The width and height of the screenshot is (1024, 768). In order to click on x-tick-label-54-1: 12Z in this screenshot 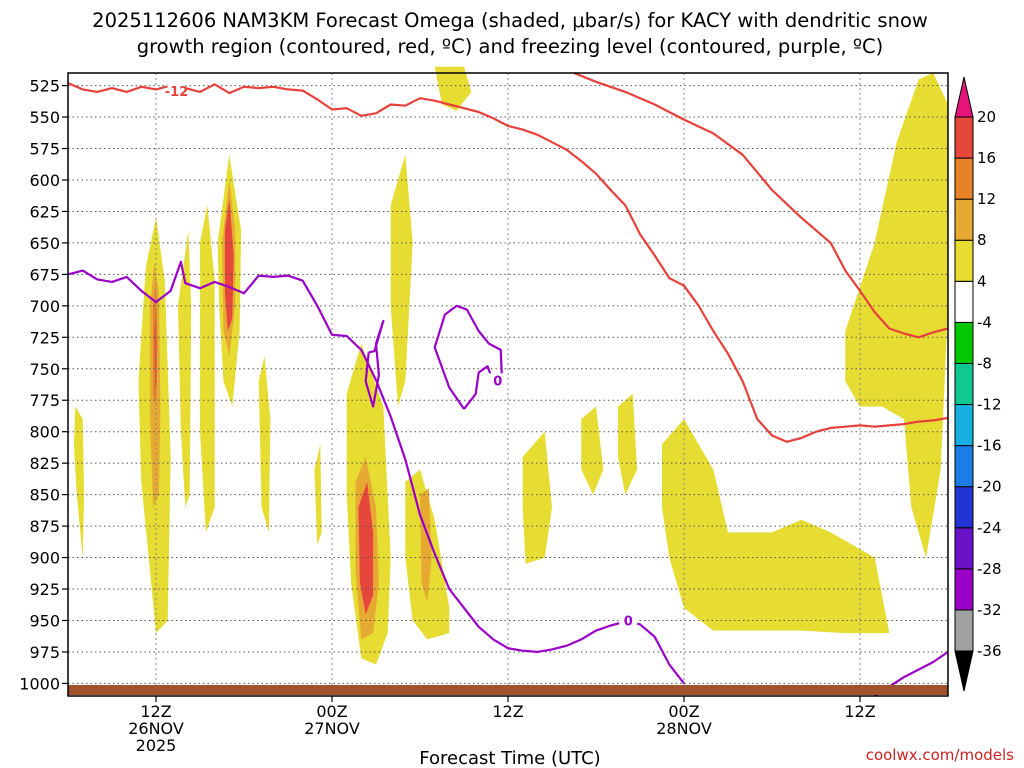, I will do `click(859, 711)`.